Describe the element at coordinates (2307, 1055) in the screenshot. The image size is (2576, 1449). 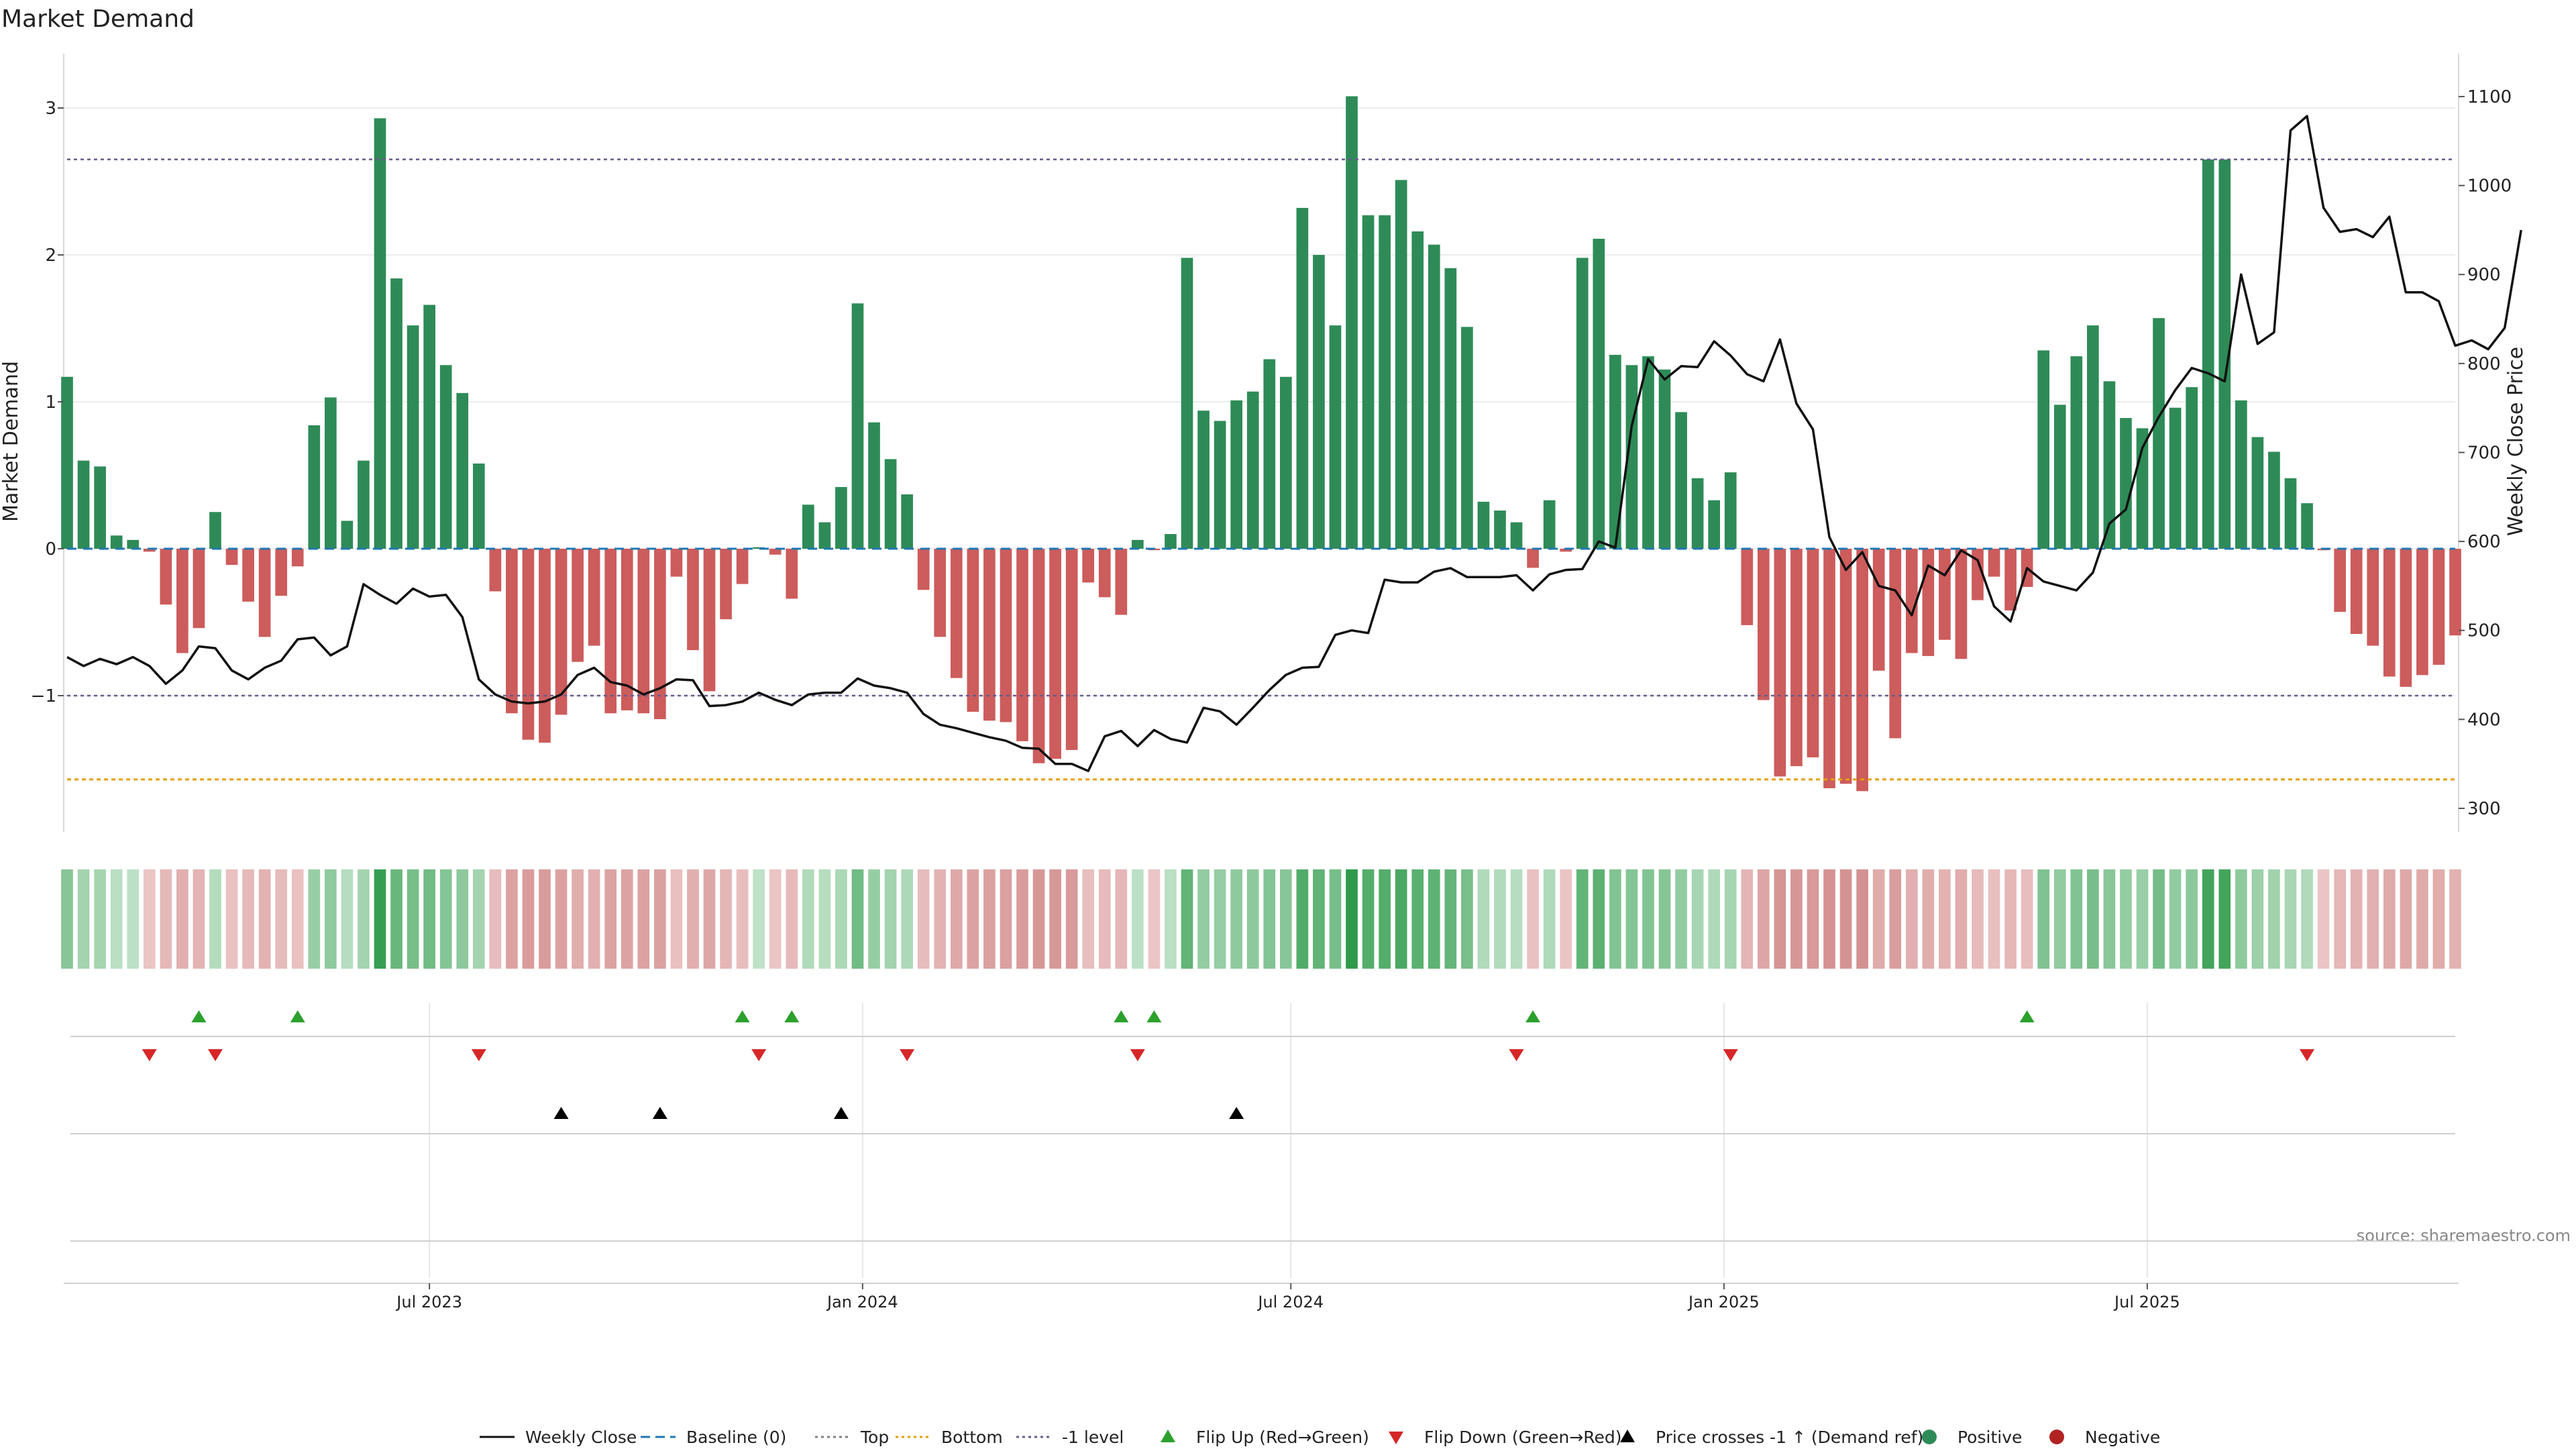
I see `flip-down-marker` at that location.